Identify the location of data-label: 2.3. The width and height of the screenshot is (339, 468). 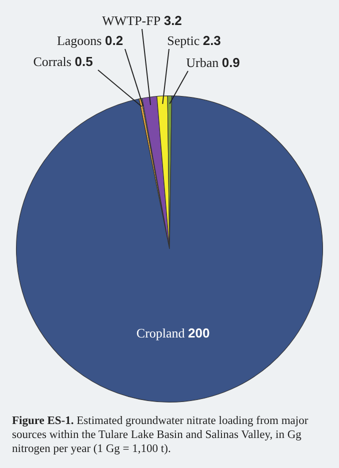
(211, 40).